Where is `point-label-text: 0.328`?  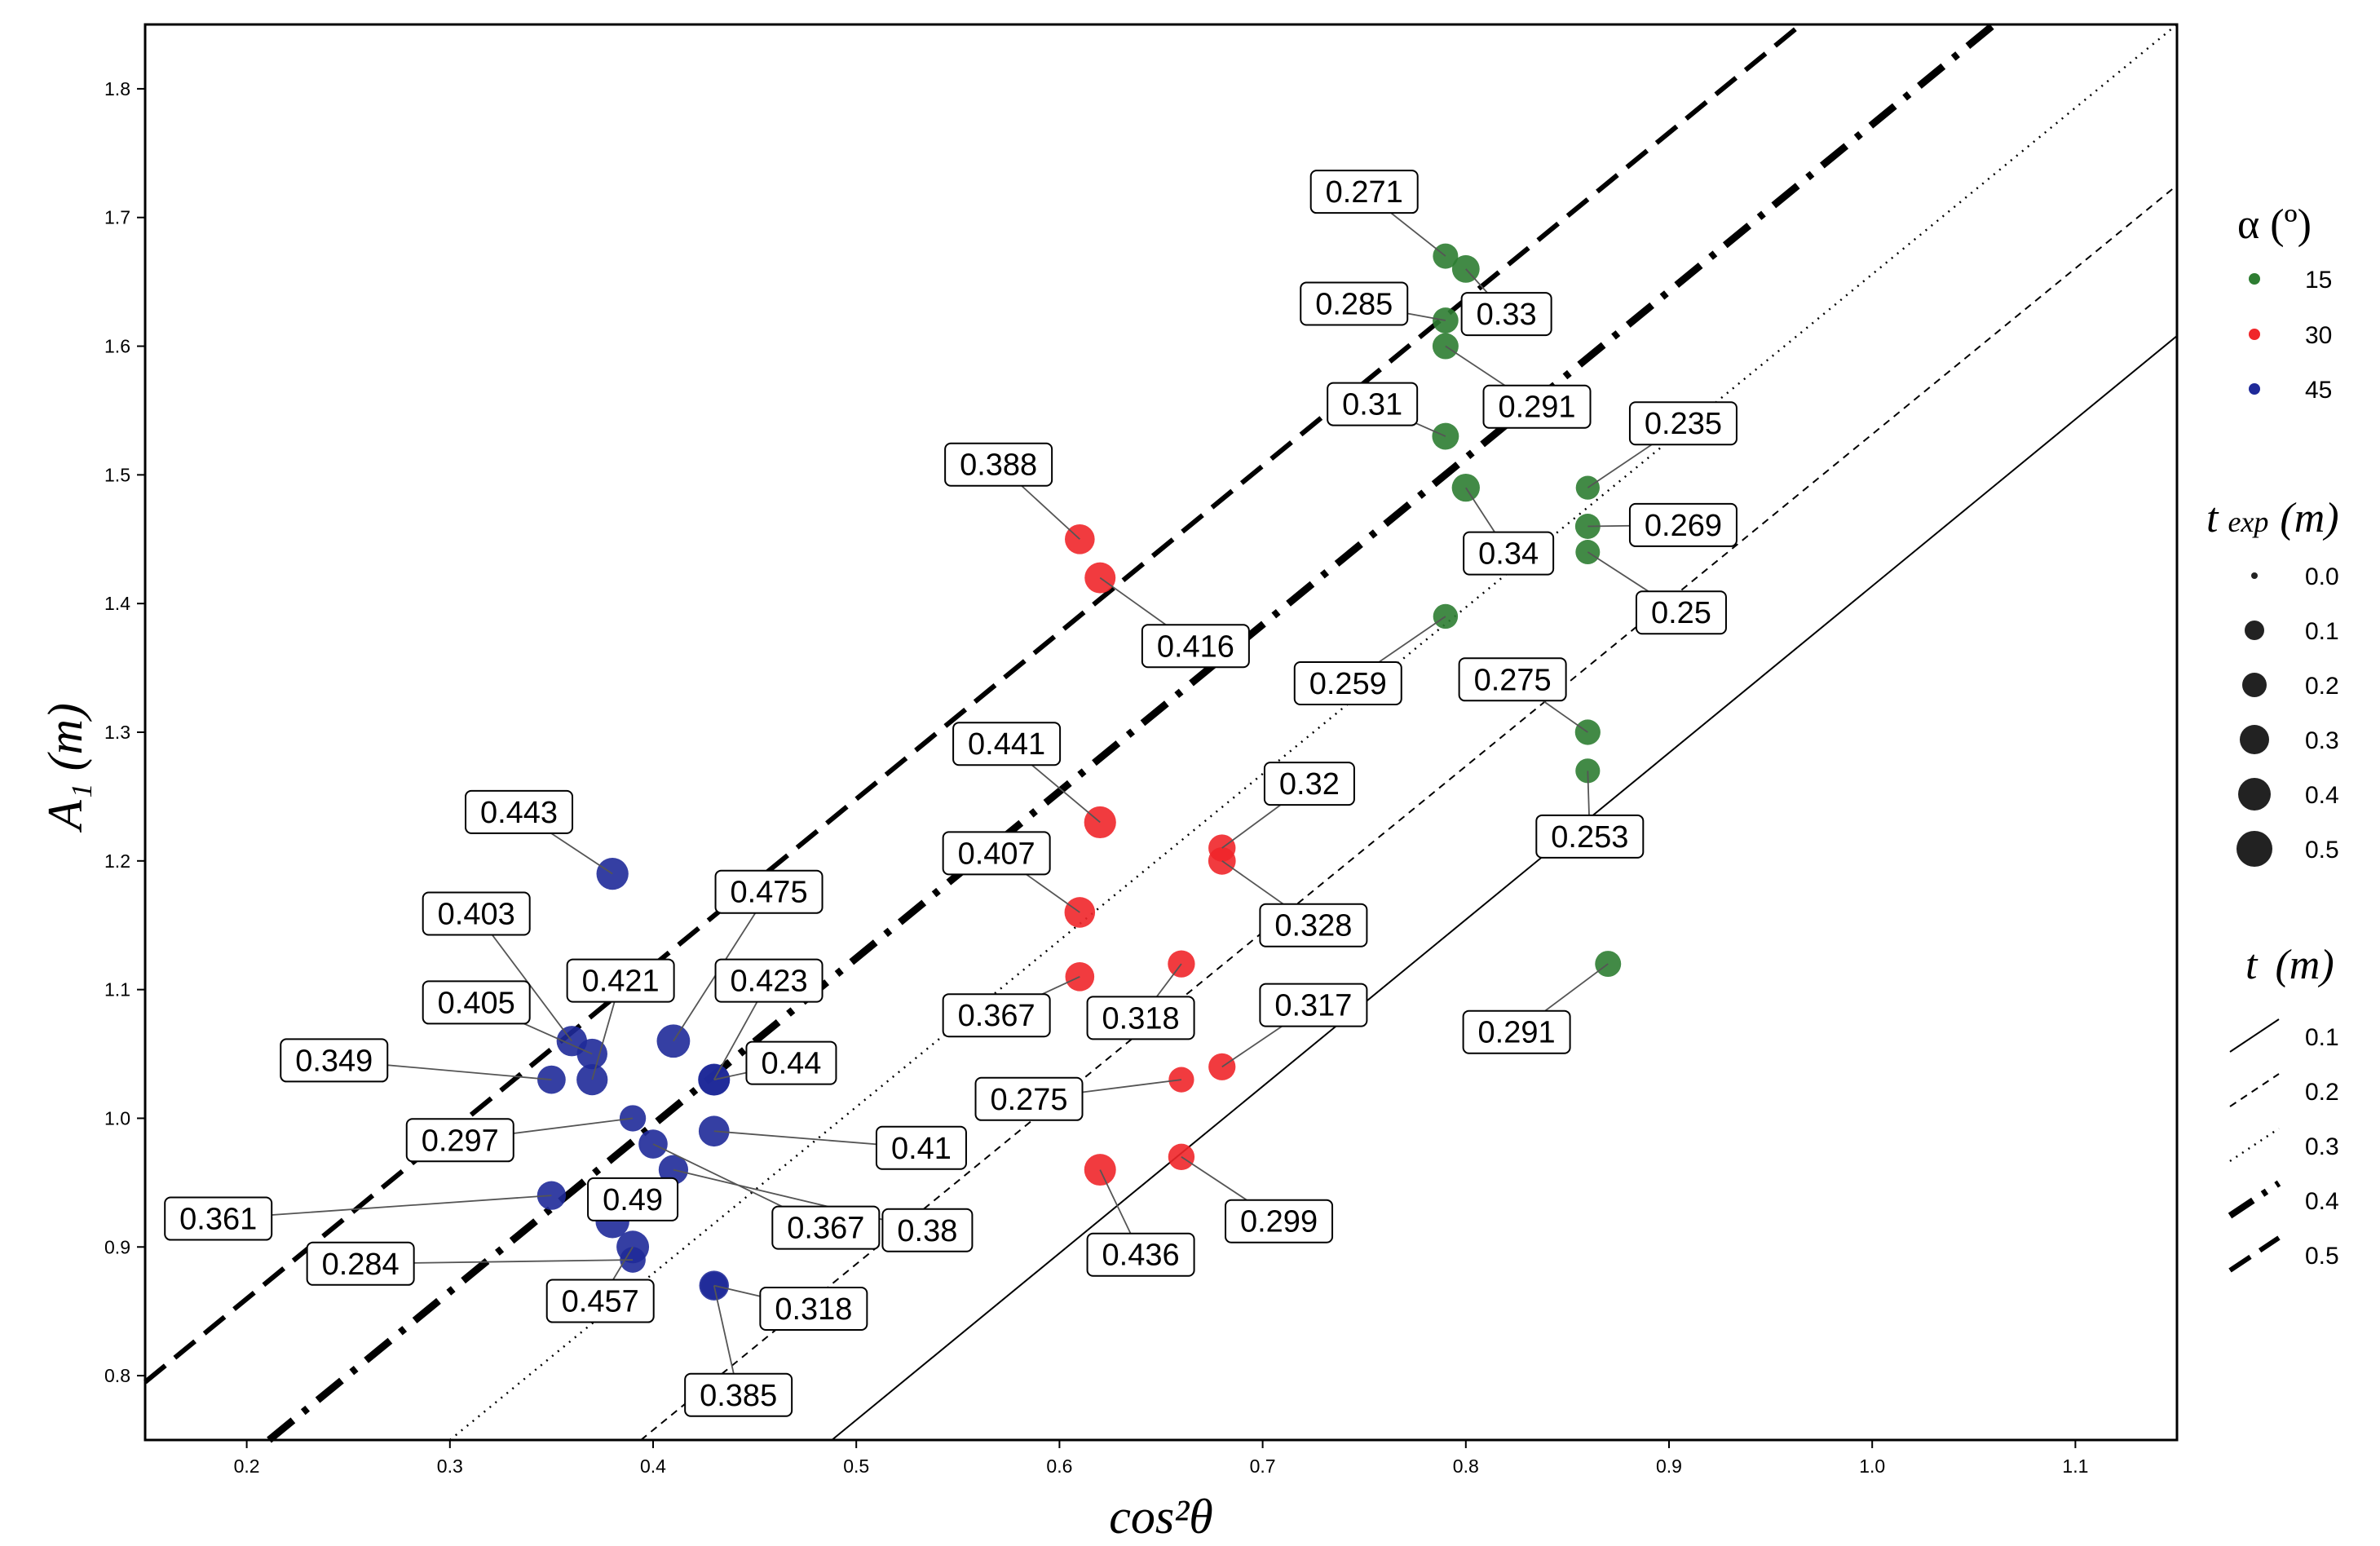 point-label-text: 0.328 is located at coordinates (1313, 926).